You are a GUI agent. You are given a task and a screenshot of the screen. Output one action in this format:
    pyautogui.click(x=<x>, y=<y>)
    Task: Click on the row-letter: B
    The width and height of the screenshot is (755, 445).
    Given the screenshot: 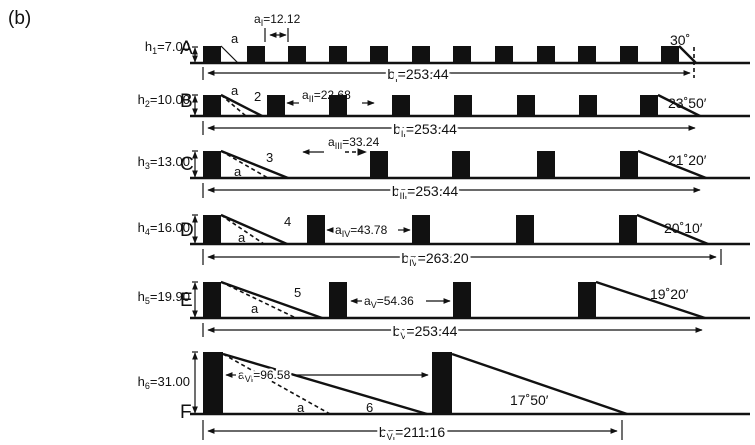 What is the action you would take?
    pyautogui.click(x=186, y=101)
    